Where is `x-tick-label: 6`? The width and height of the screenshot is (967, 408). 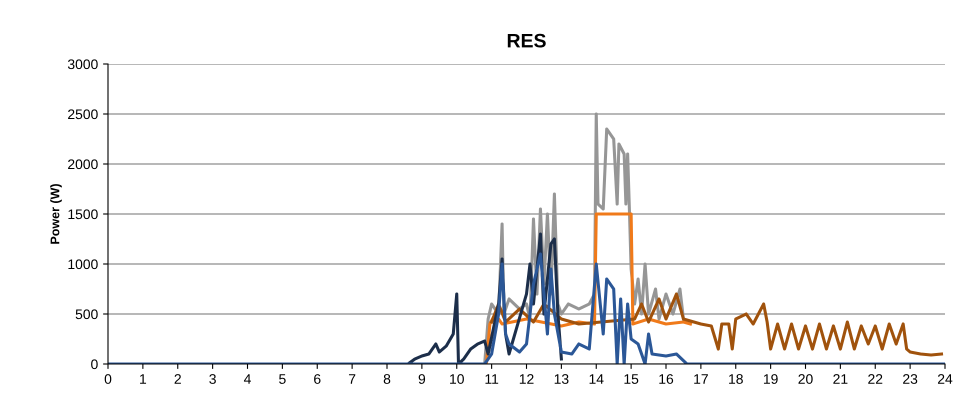 x-tick-label: 6 is located at coordinates (317, 379).